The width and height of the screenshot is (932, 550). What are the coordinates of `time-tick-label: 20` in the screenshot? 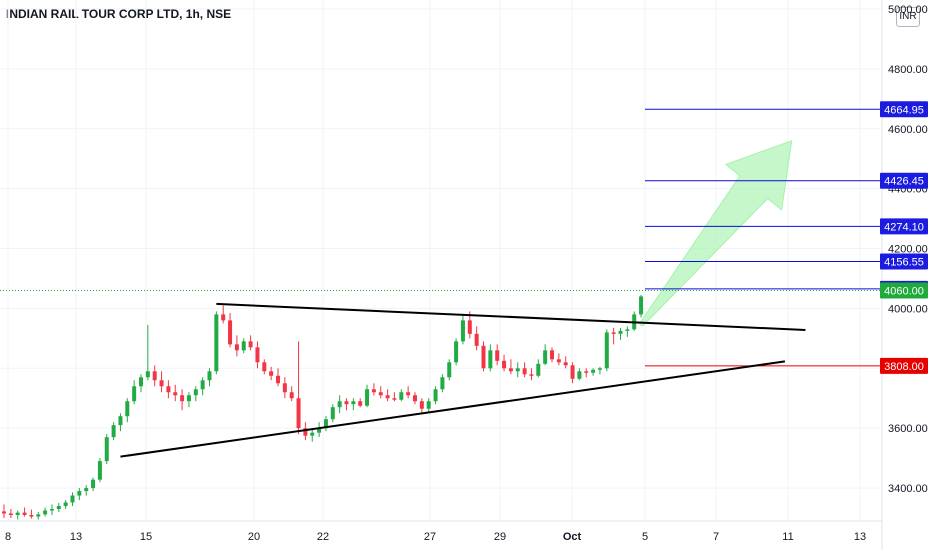 It's located at (254, 537).